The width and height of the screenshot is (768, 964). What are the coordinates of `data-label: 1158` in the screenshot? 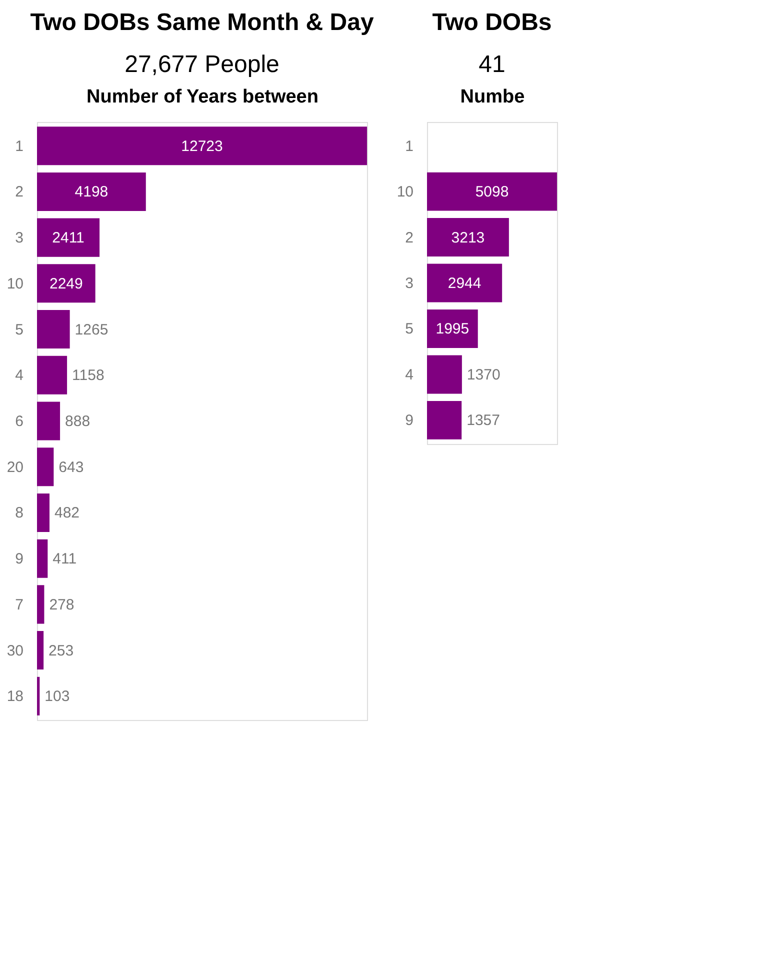 It's located at (88, 375).